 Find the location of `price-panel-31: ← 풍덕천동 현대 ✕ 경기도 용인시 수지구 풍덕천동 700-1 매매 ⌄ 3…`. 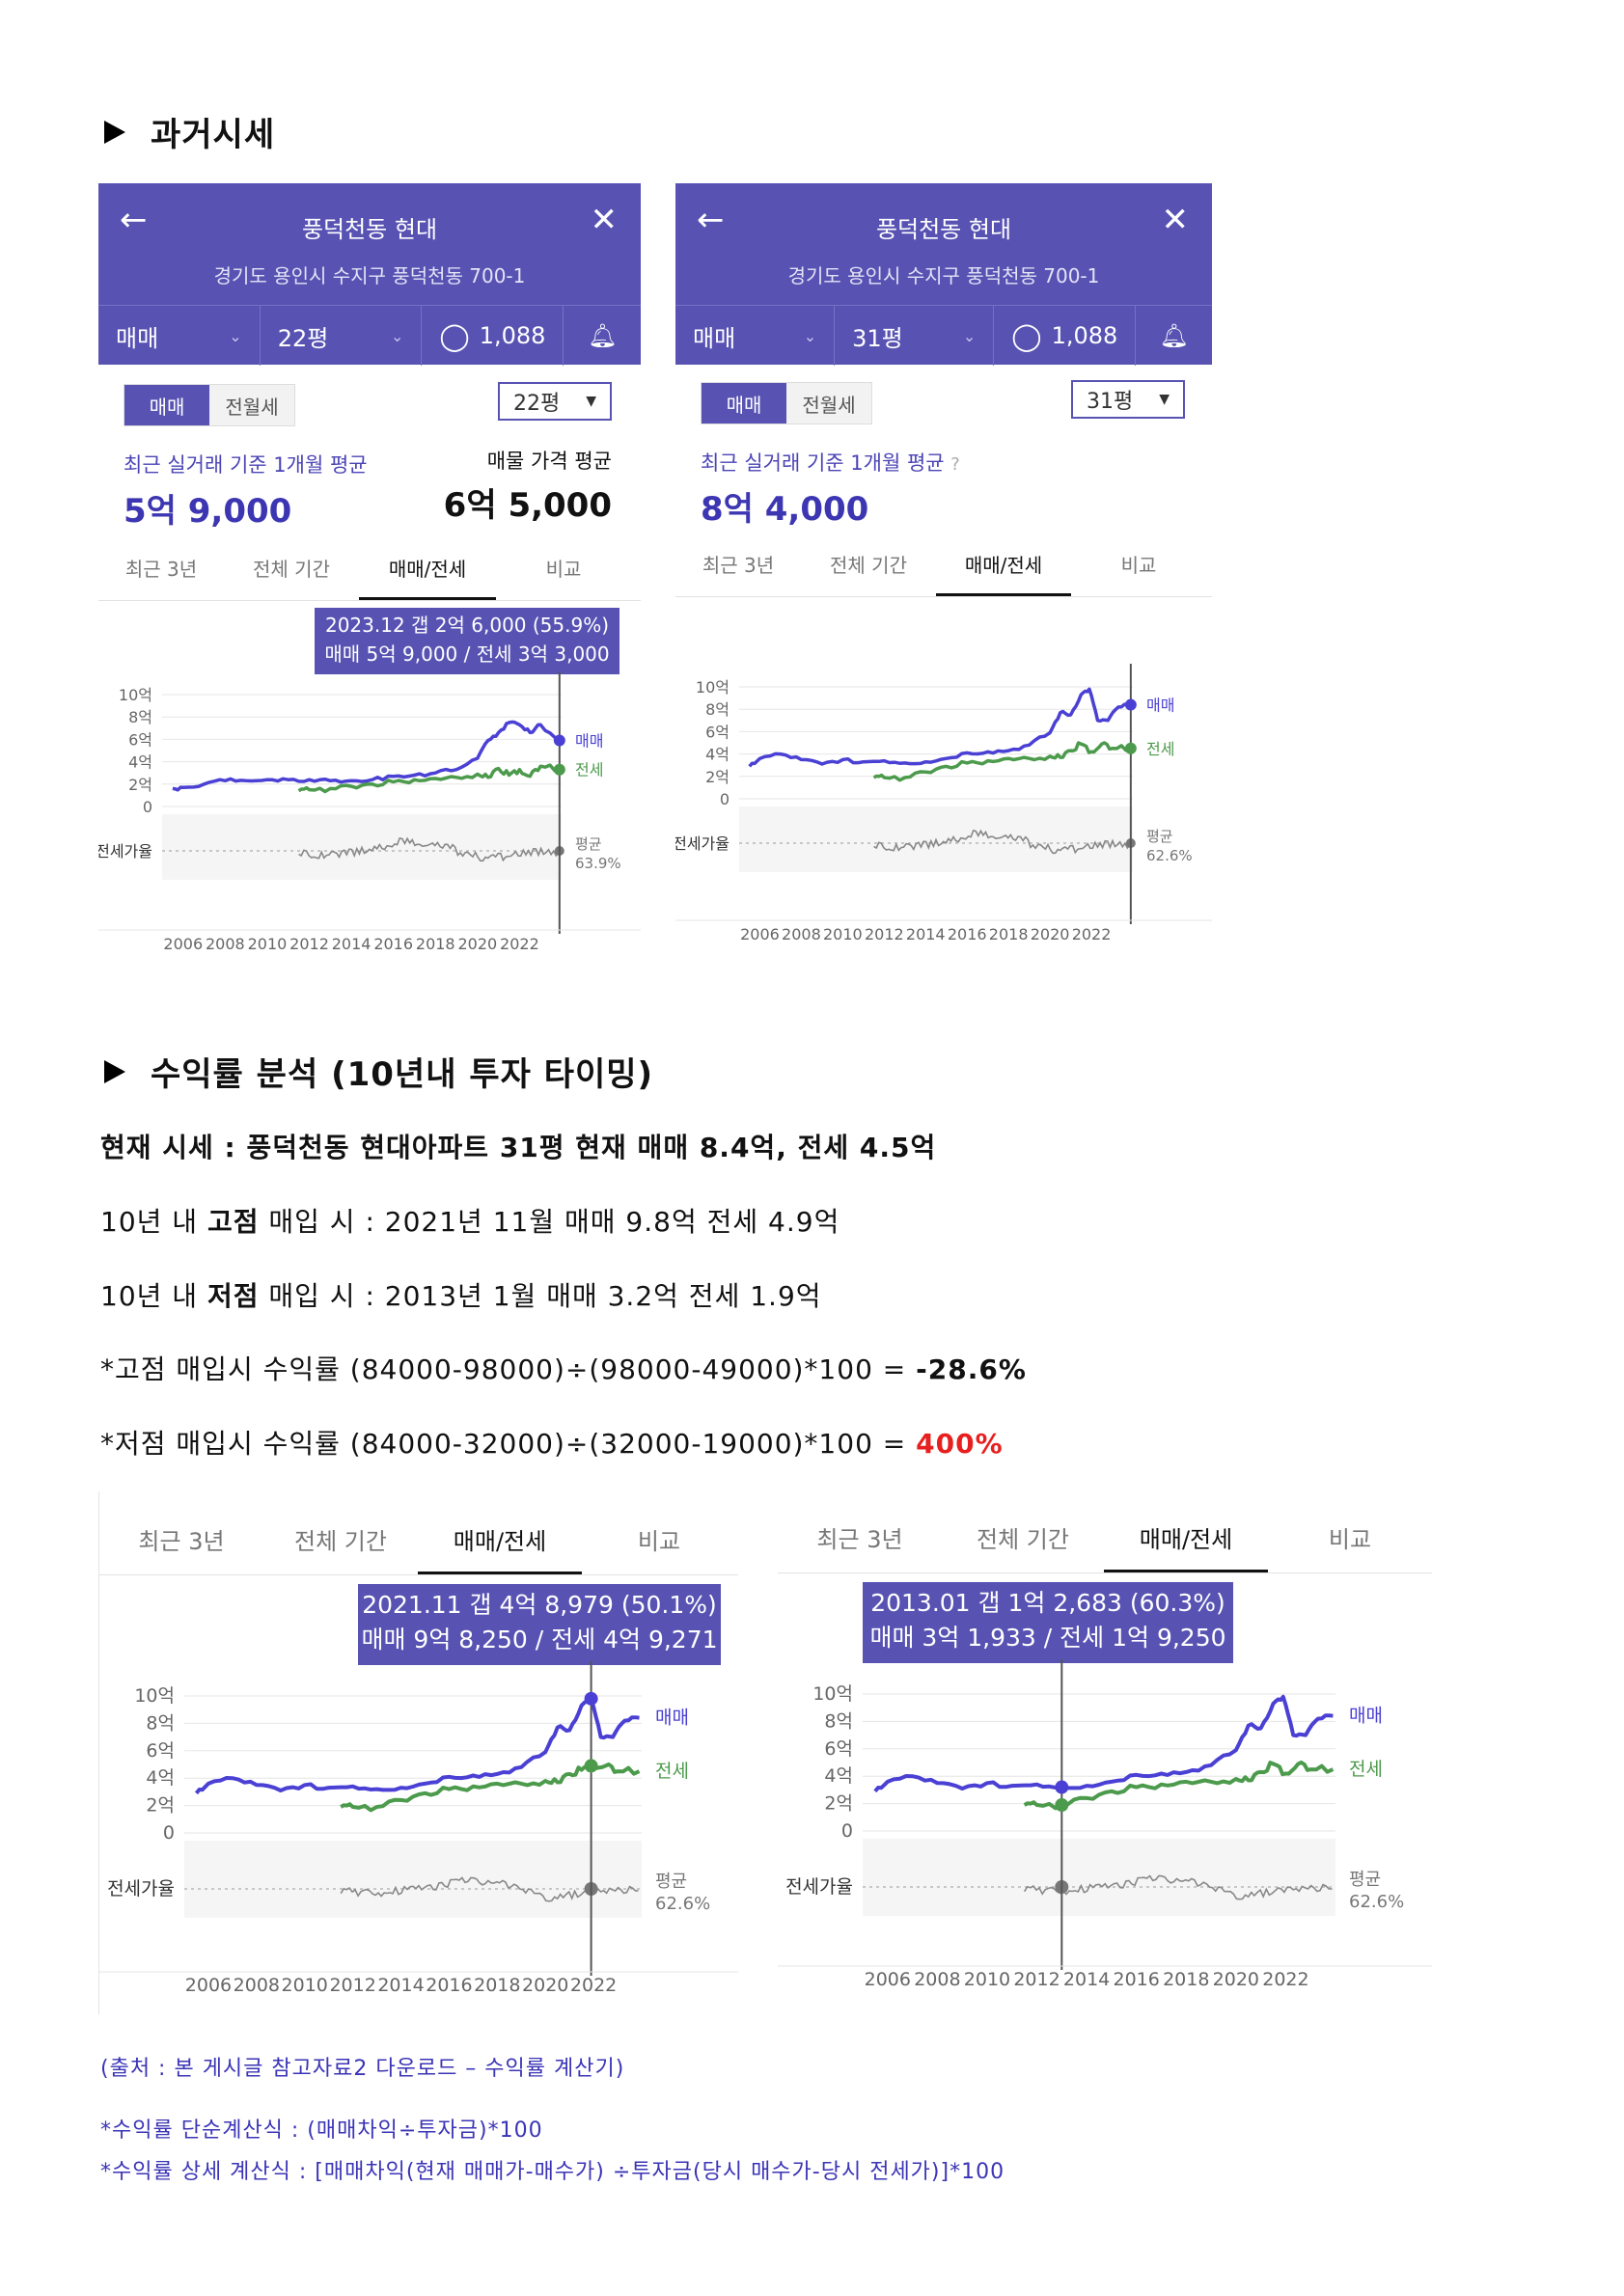

price-panel-31: ← 풍덕천동 현대 ✕ 경기도 용인시 수지구 풍덕천동 700-1 매매 ⌄ 3… is located at coordinates (944, 569).